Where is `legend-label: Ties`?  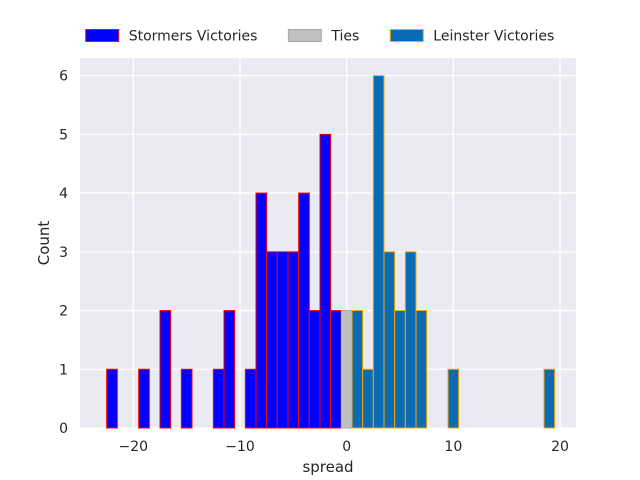
legend-label: Ties is located at coordinates (344, 37).